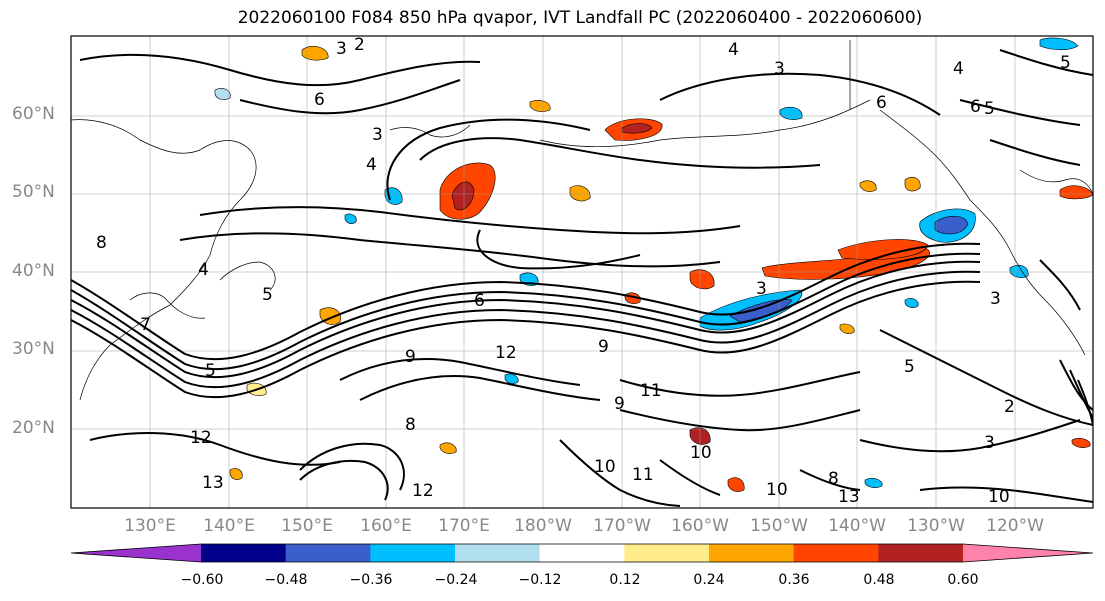  Describe the element at coordinates (286, 580) in the screenshot. I see `colorbar-tick-label: −0.48` at that location.